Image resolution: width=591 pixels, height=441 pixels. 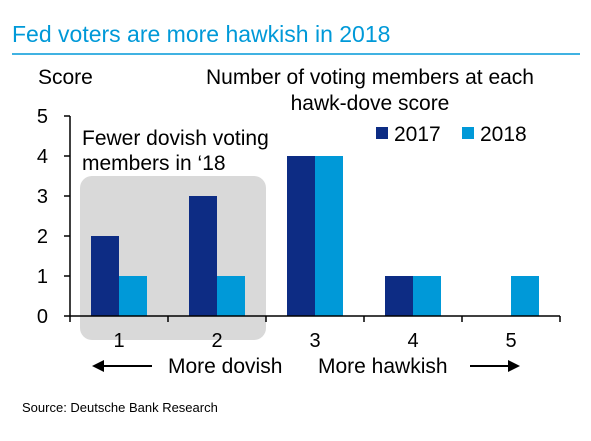 I want to click on more-hawkish-label: More hawkish, so click(x=383, y=366).